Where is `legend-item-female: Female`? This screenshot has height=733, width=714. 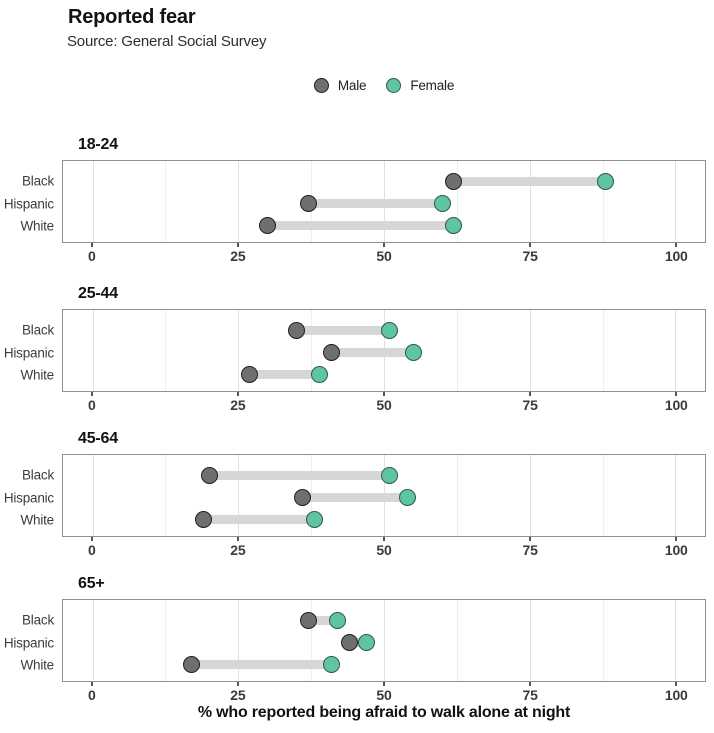
legend-item-female: Female is located at coordinates (420, 85).